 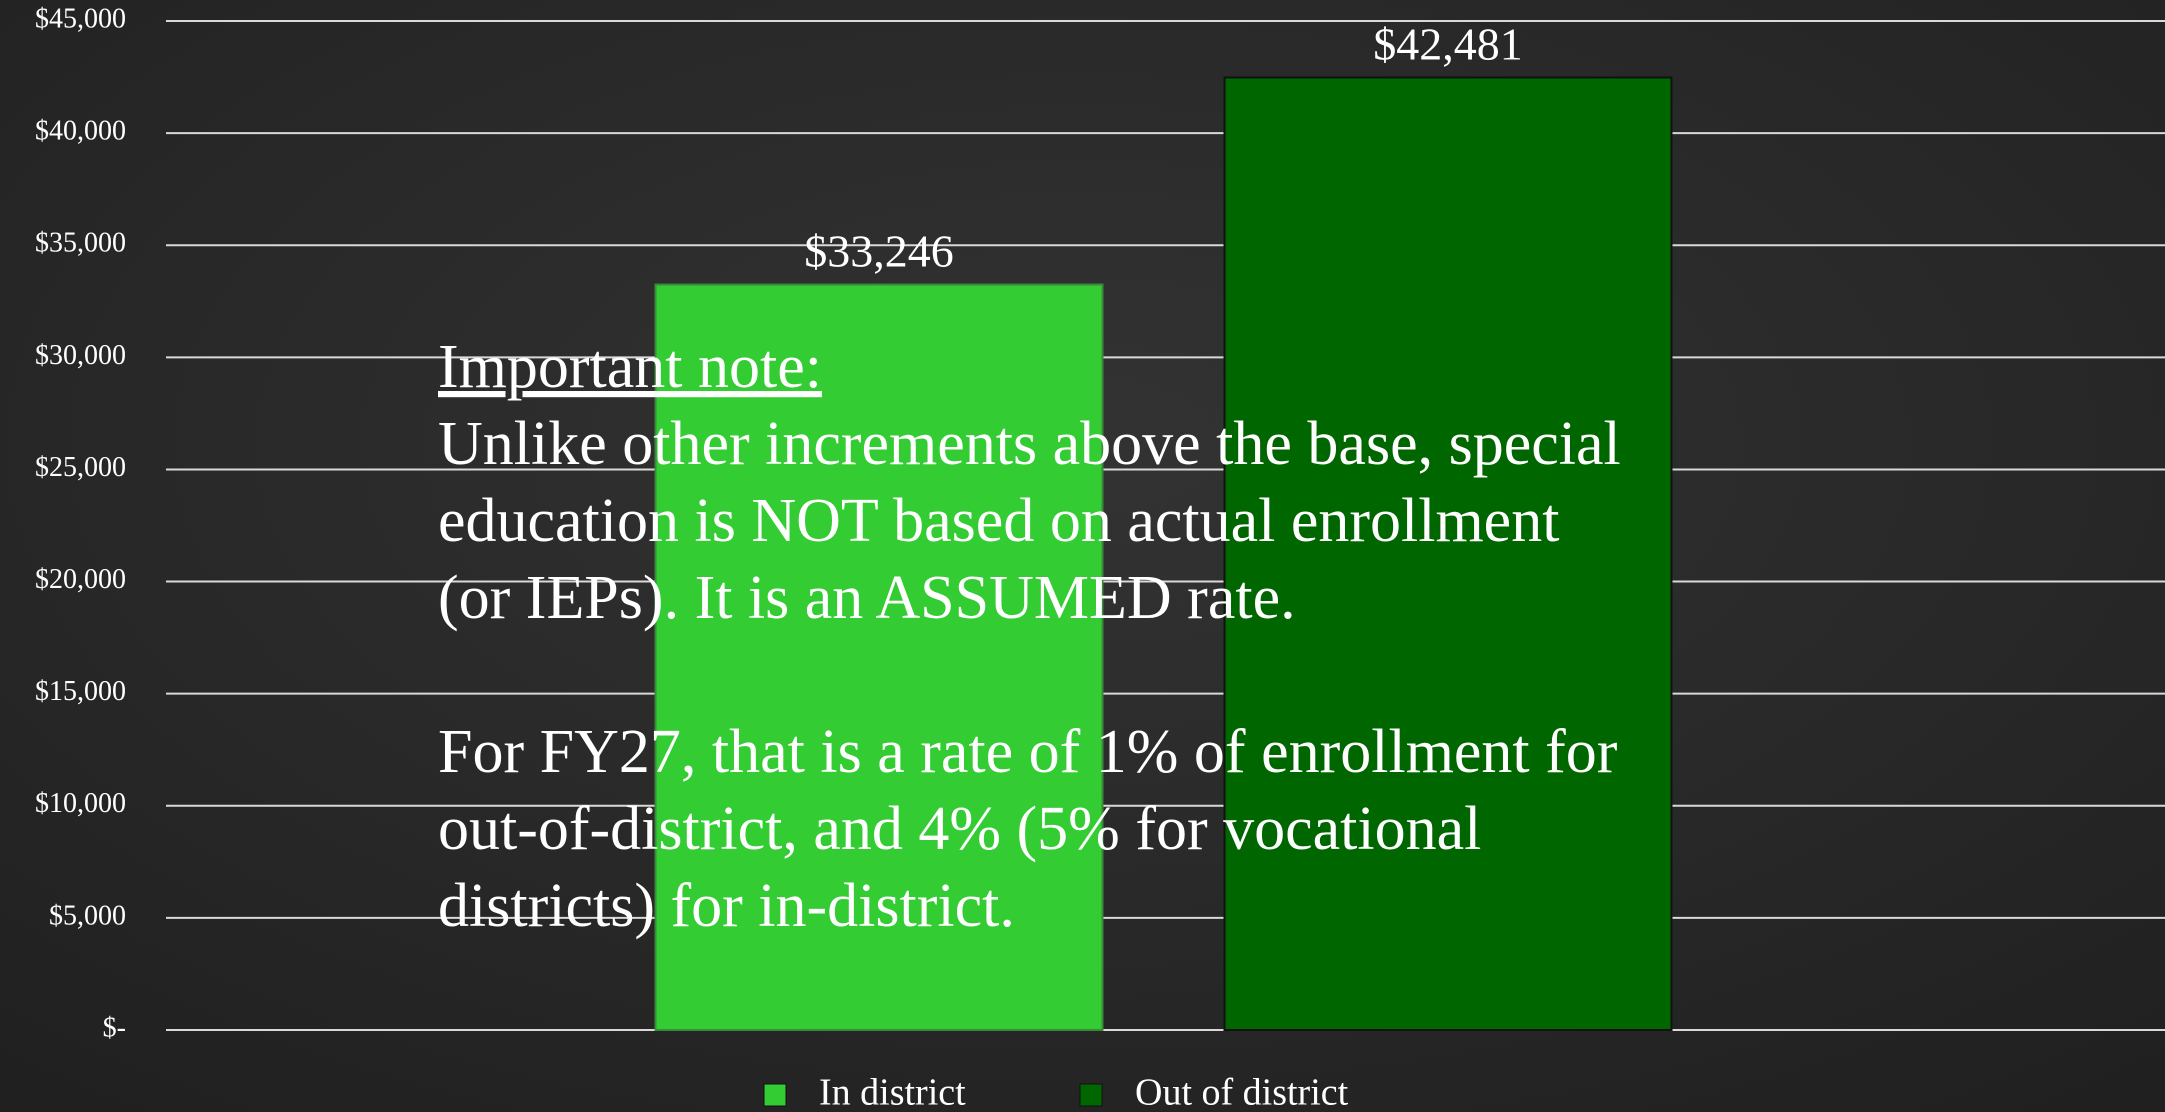 I want to click on y-tick-label: $30,000, so click(x=80, y=355).